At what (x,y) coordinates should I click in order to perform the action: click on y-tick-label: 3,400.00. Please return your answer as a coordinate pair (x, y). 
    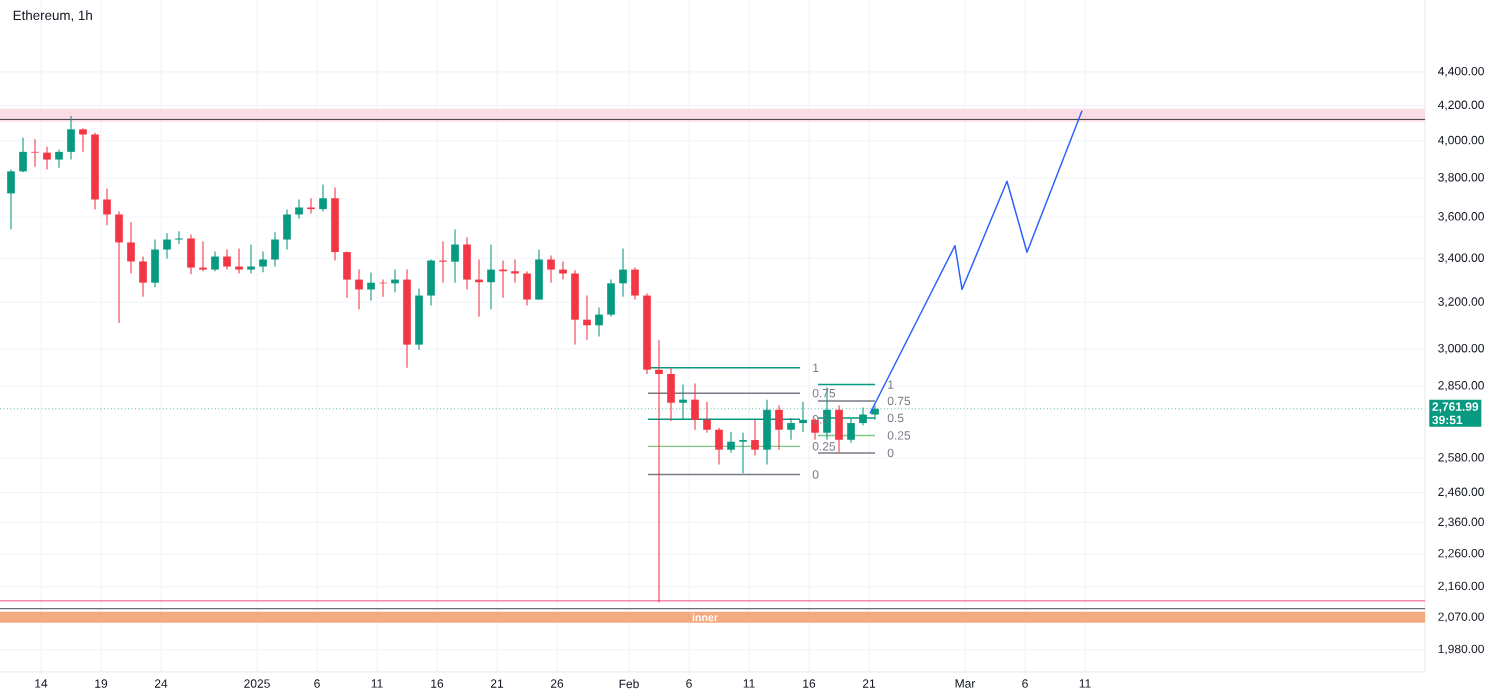
    Looking at the image, I should click on (1461, 258).